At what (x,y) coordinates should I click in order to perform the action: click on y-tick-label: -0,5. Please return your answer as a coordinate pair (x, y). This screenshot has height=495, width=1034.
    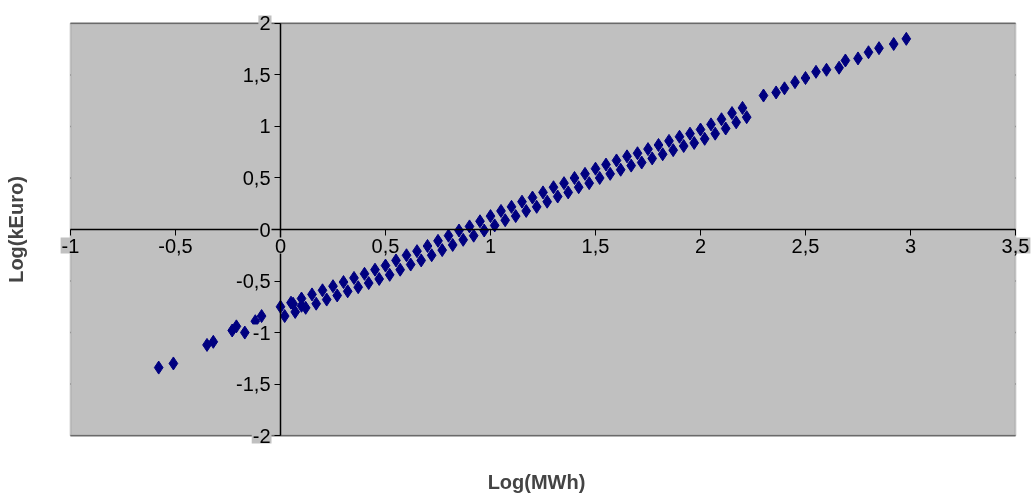
    Looking at the image, I should click on (253, 281).